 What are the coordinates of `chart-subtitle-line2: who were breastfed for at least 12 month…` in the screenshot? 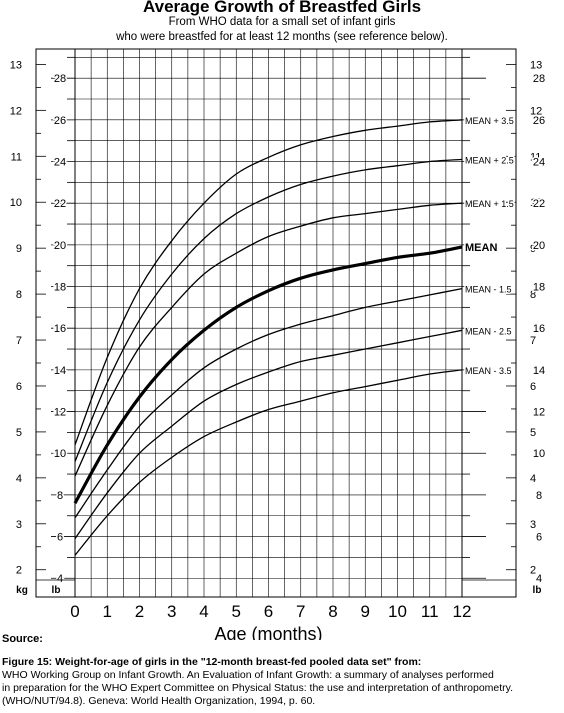 It's located at (282, 37).